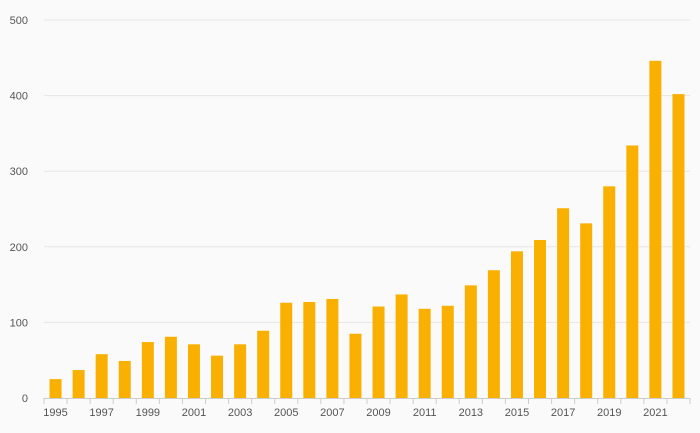 The height and width of the screenshot is (433, 700). I want to click on bar-2000, so click(170, 367).